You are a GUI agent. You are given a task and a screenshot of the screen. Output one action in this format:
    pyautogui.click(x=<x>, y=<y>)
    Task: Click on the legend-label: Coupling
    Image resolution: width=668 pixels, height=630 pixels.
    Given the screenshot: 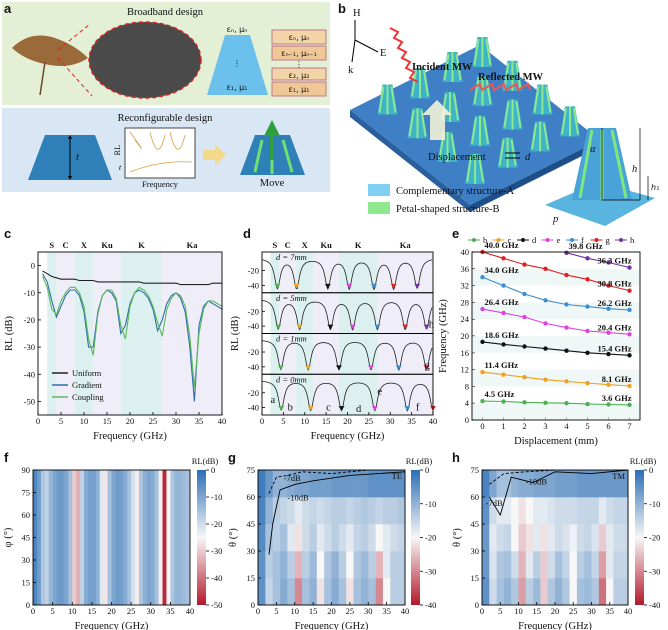 What is the action you would take?
    pyautogui.click(x=88, y=397)
    